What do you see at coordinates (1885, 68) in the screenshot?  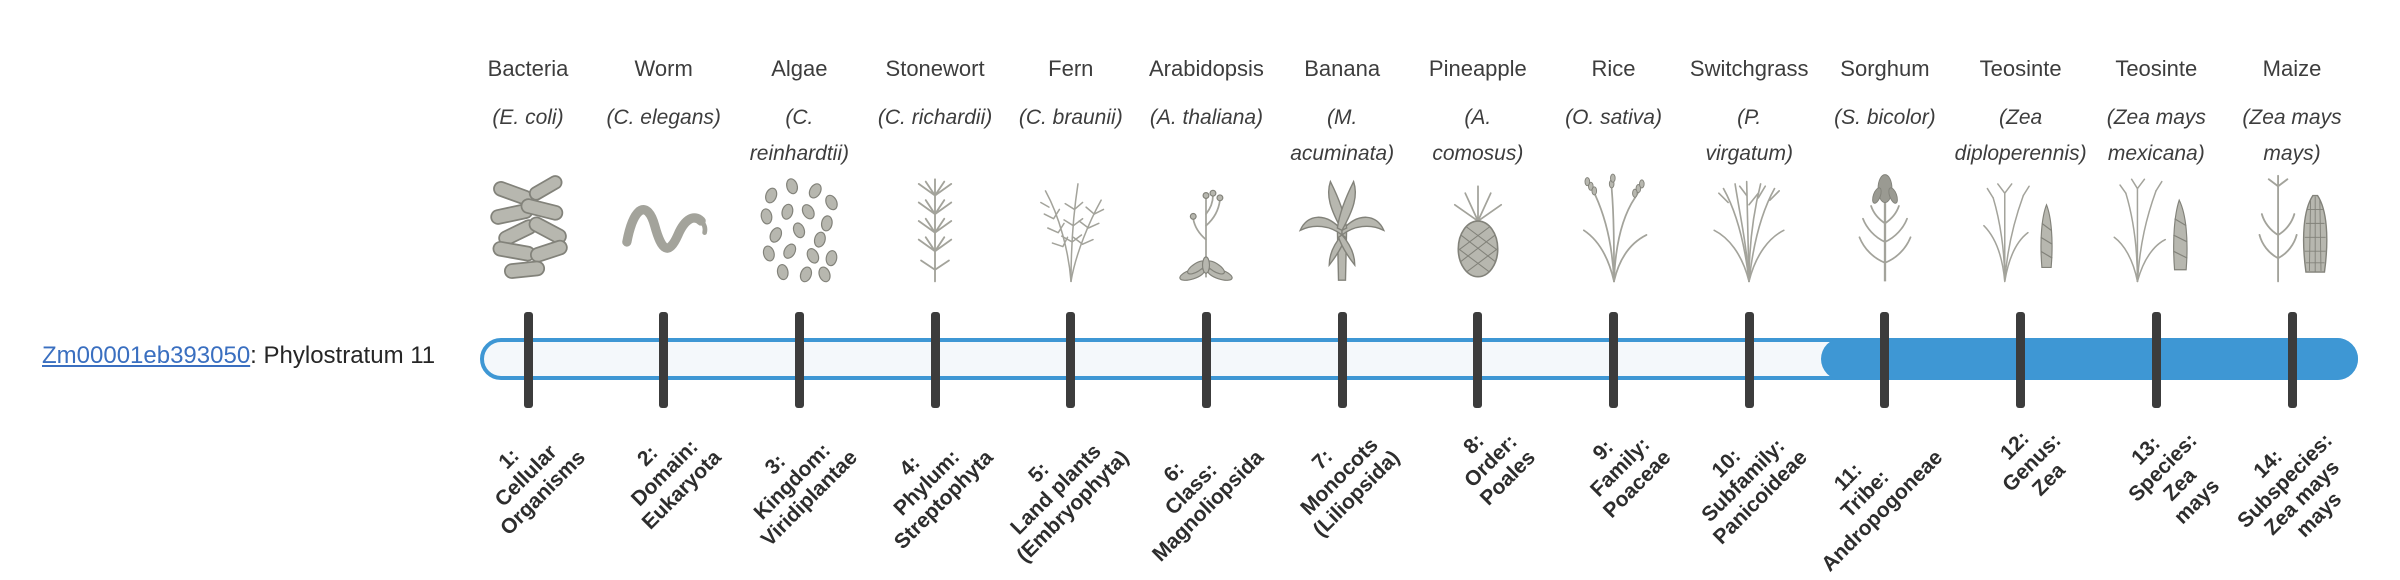 I see `organism-name: Sorghum` at bounding box center [1885, 68].